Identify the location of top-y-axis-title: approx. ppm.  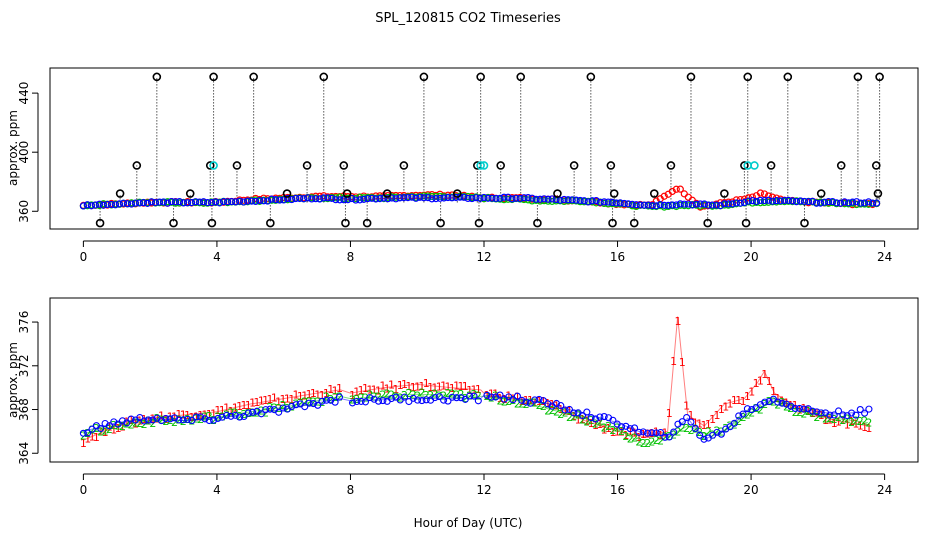
(13, 148).